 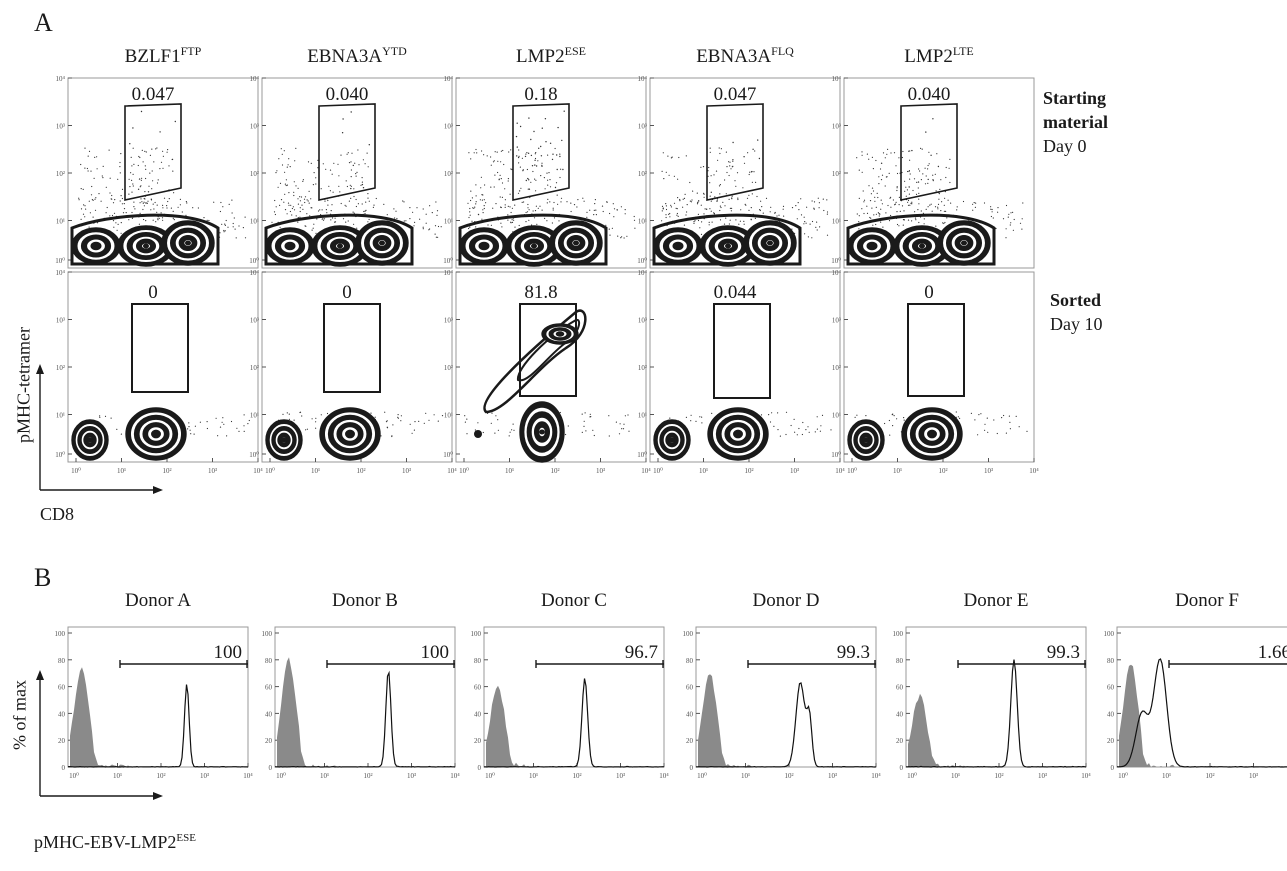 What do you see at coordinates (267, 634) in the screenshot?
I see `y-tick-label: 100` at bounding box center [267, 634].